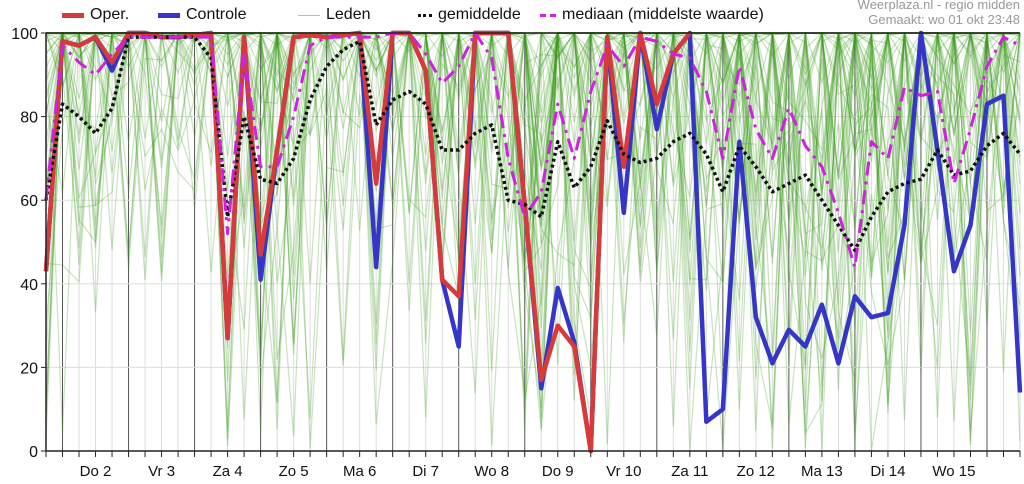 The image size is (1024, 484). What do you see at coordinates (29, 118) in the screenshot?
I see `y-tick-label: 80` at bounding box center [29, 118].